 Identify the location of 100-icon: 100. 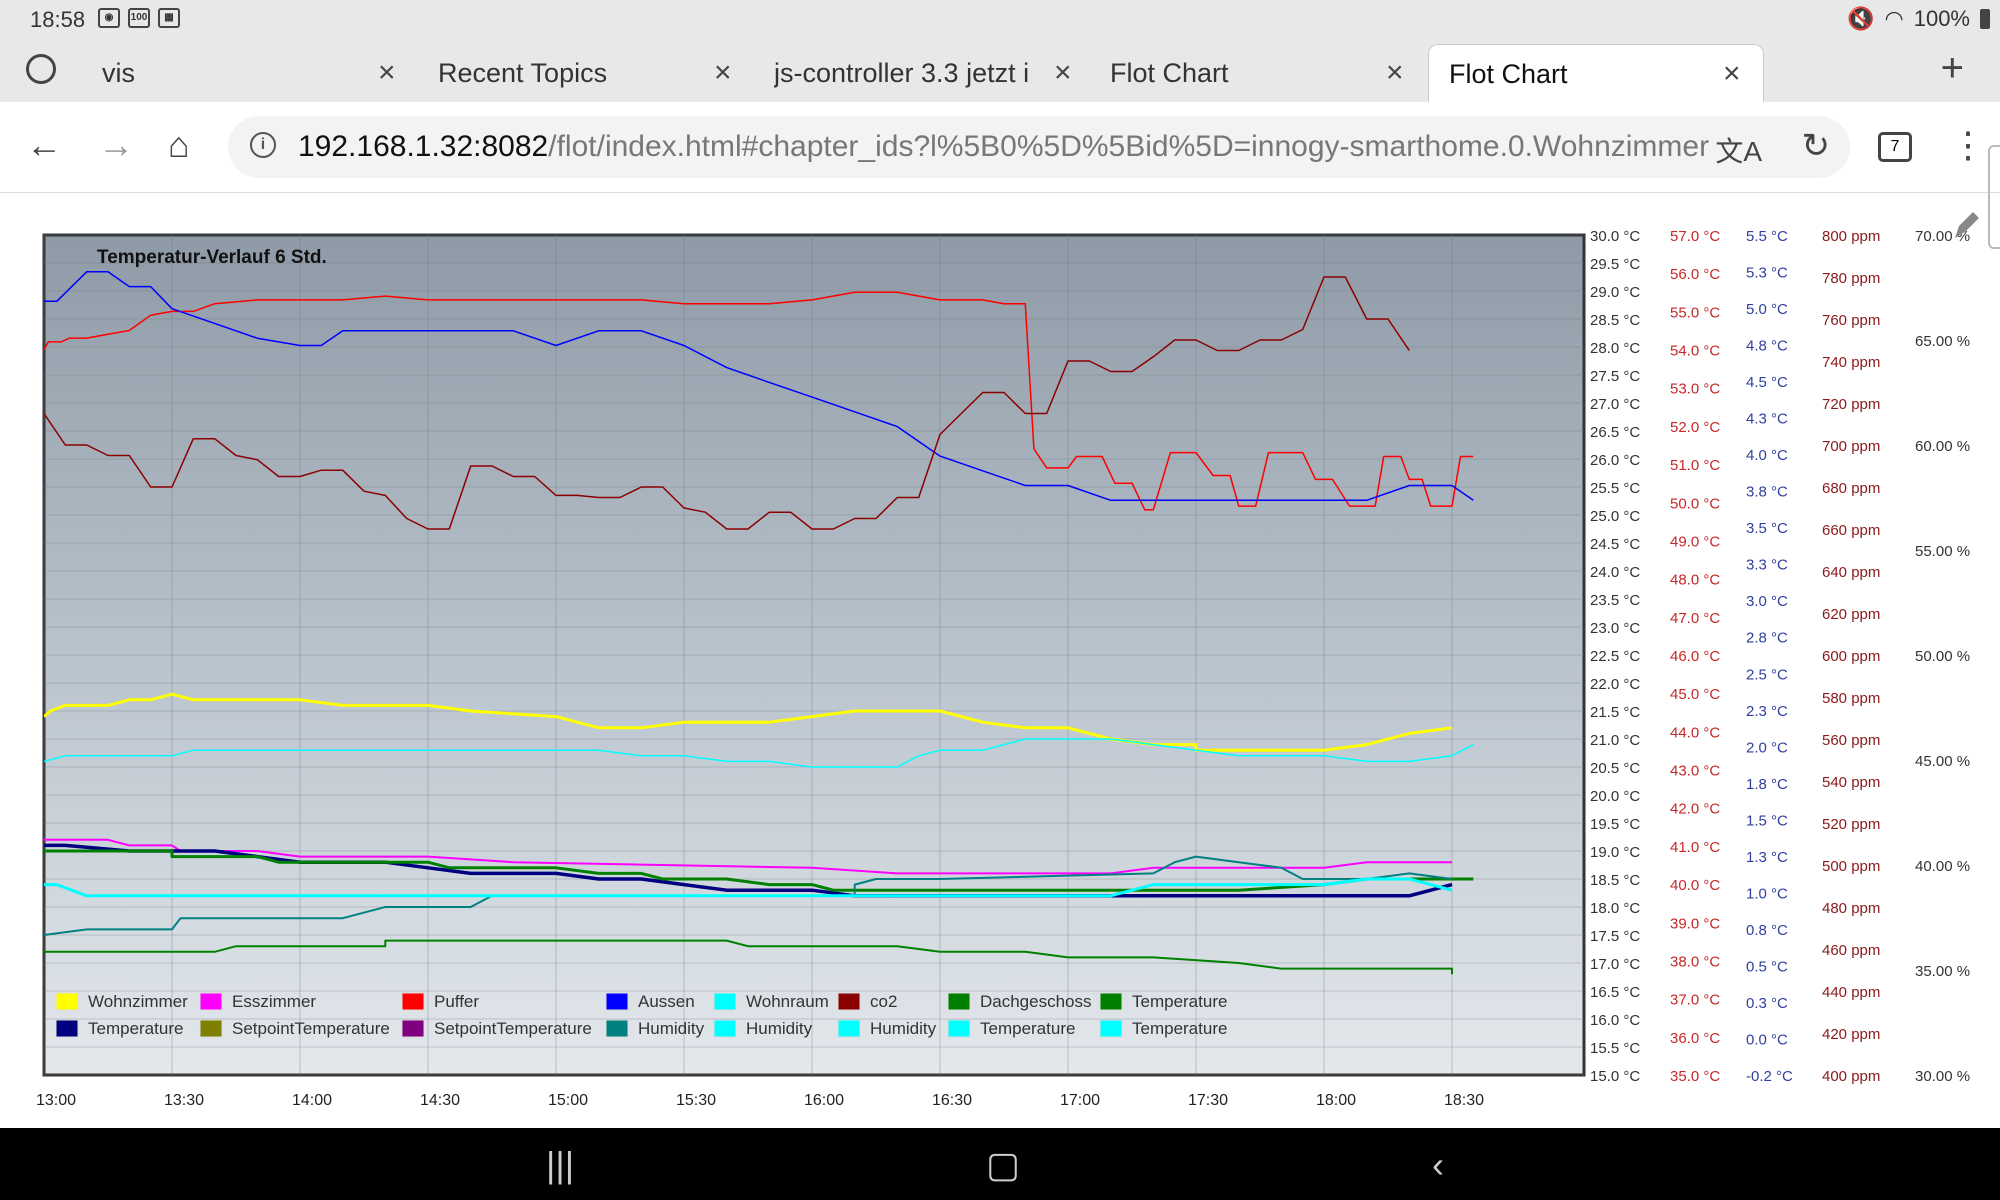
(139, 18).